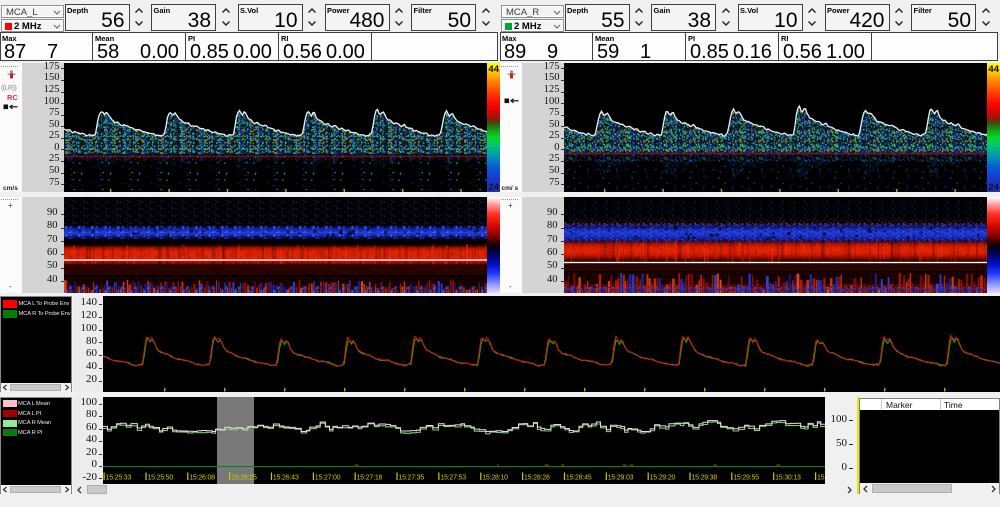 This screenshot has height=507, width=1000. What do you see at coordinates (704, 478) in the screenshot?
I see `svg-text: 15:29:38` at bounding box center [704, 478].